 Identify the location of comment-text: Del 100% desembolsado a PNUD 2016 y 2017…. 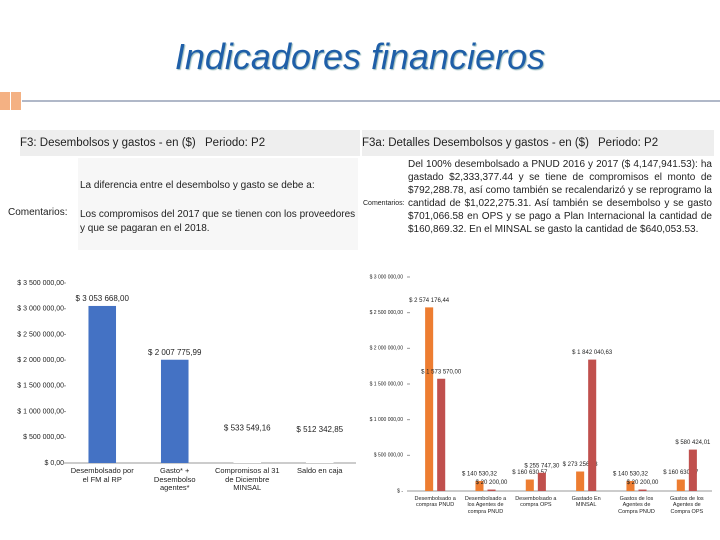
(560, 197).